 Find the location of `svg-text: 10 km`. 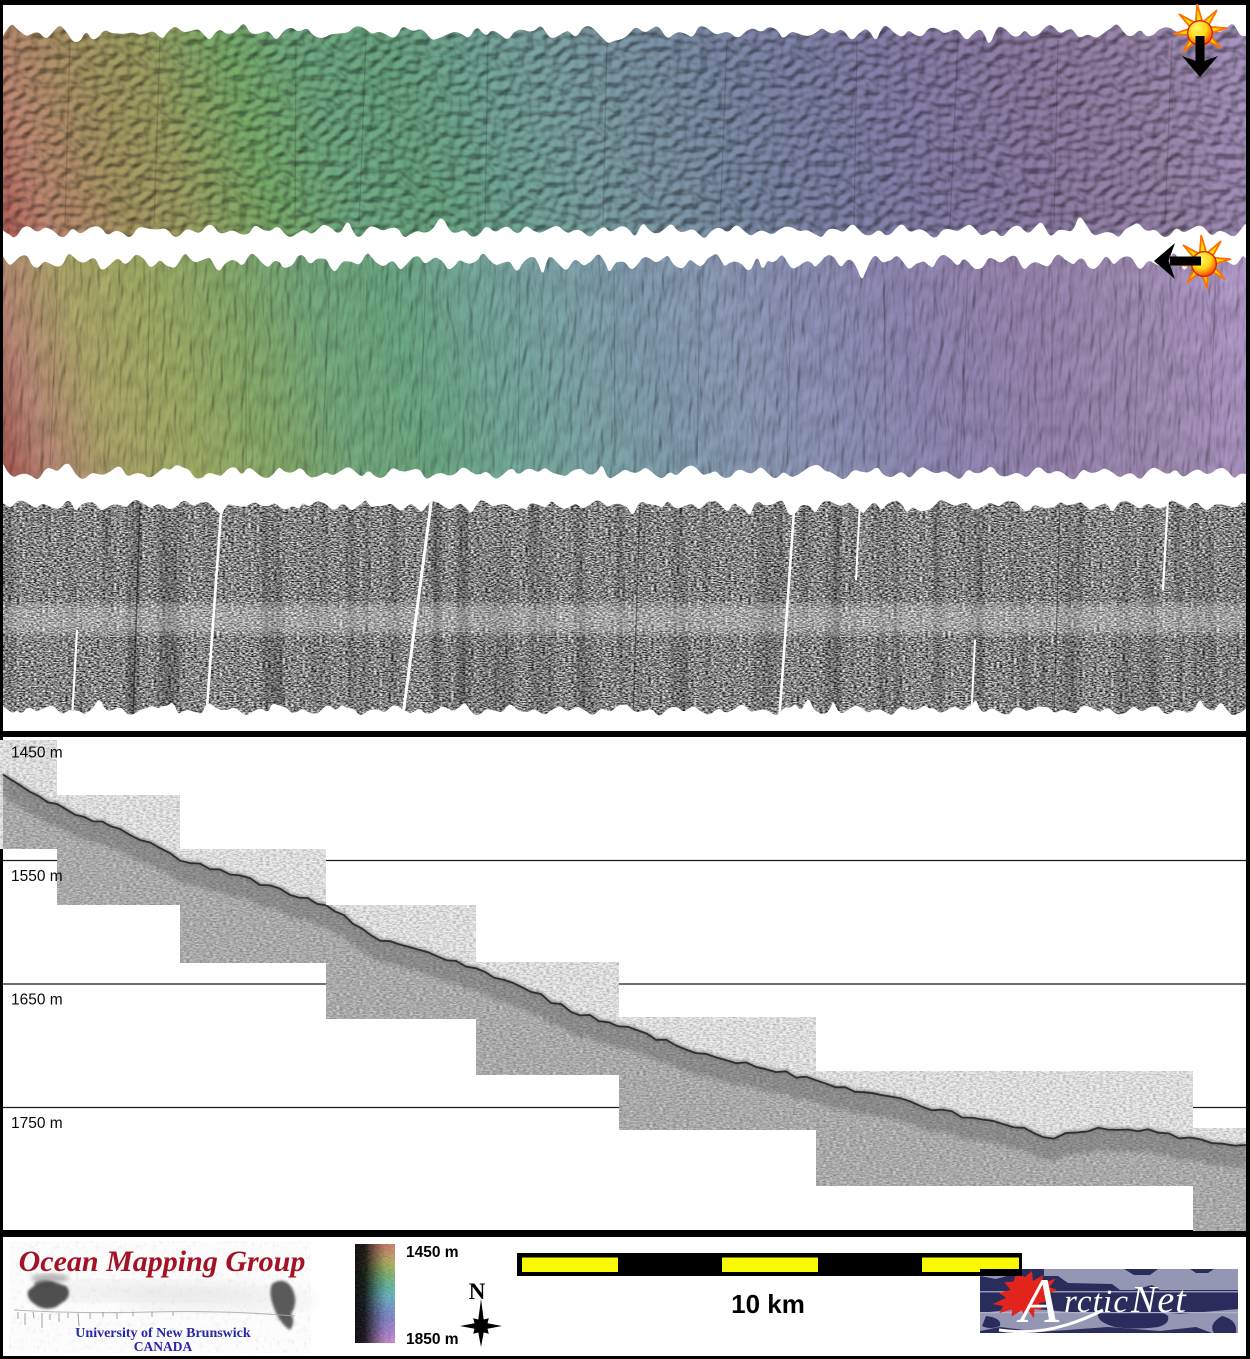

svg-text: 10 km is located at coordinates (768, 1304).